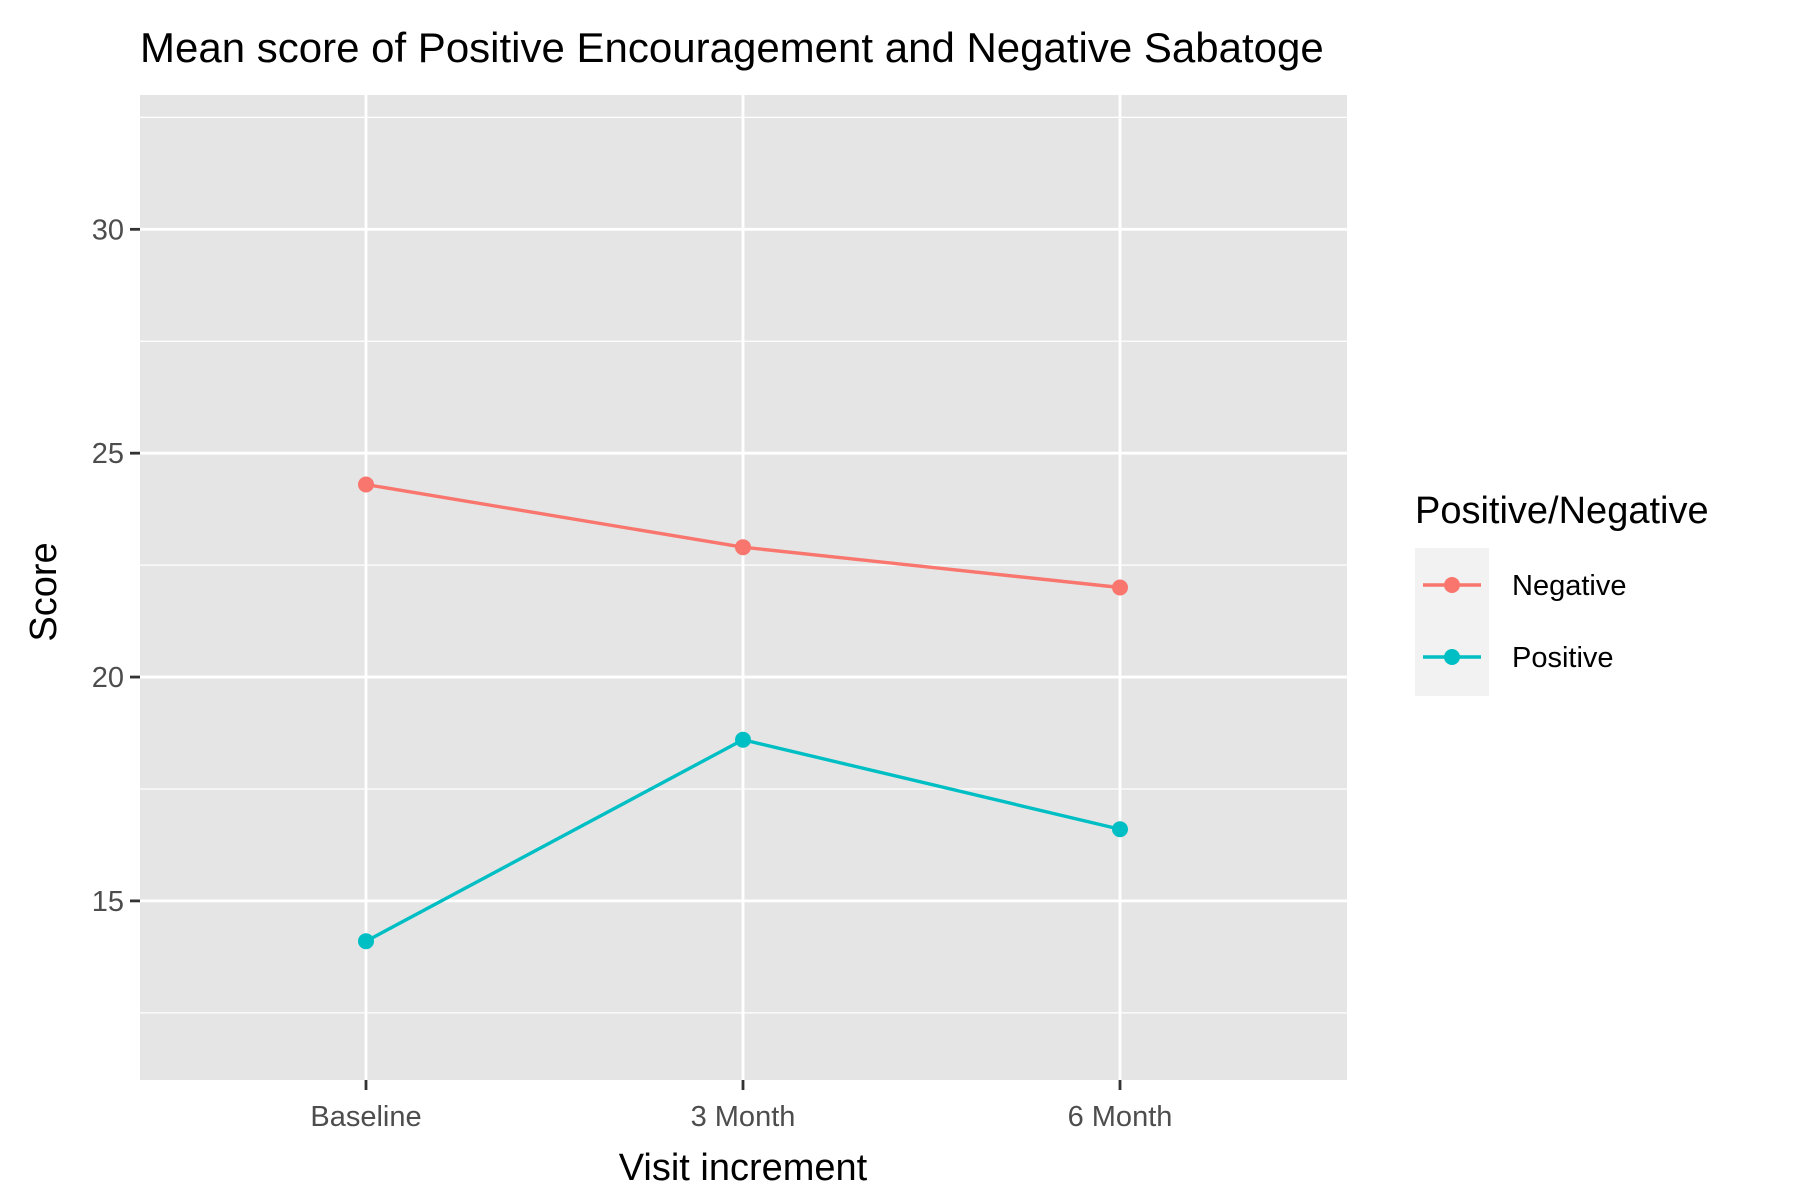  Describe the element at coordinates (1452, 657) in the screenshot. I see `legend-point-positive` at that location.